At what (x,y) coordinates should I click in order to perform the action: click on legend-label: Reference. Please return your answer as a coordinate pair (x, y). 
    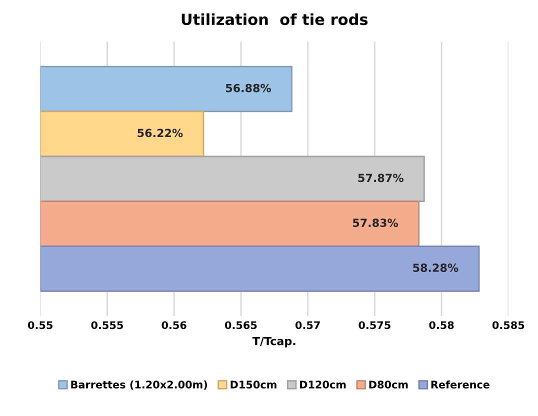
    Looking at the image, I should click on (460, 384).